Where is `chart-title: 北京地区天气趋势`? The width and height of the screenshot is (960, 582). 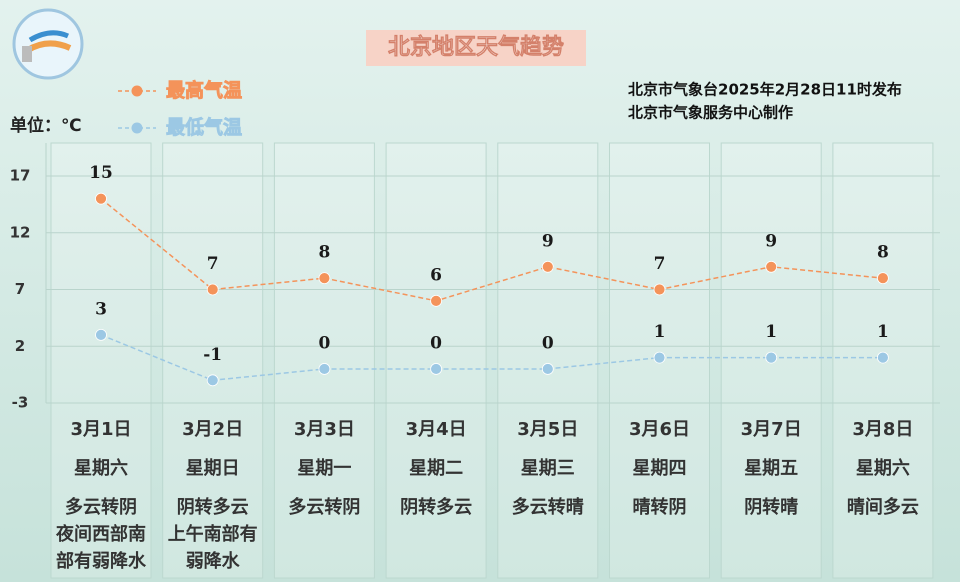 chart-title: 北京地区天气趋势 is located at coordinates (476, 47).